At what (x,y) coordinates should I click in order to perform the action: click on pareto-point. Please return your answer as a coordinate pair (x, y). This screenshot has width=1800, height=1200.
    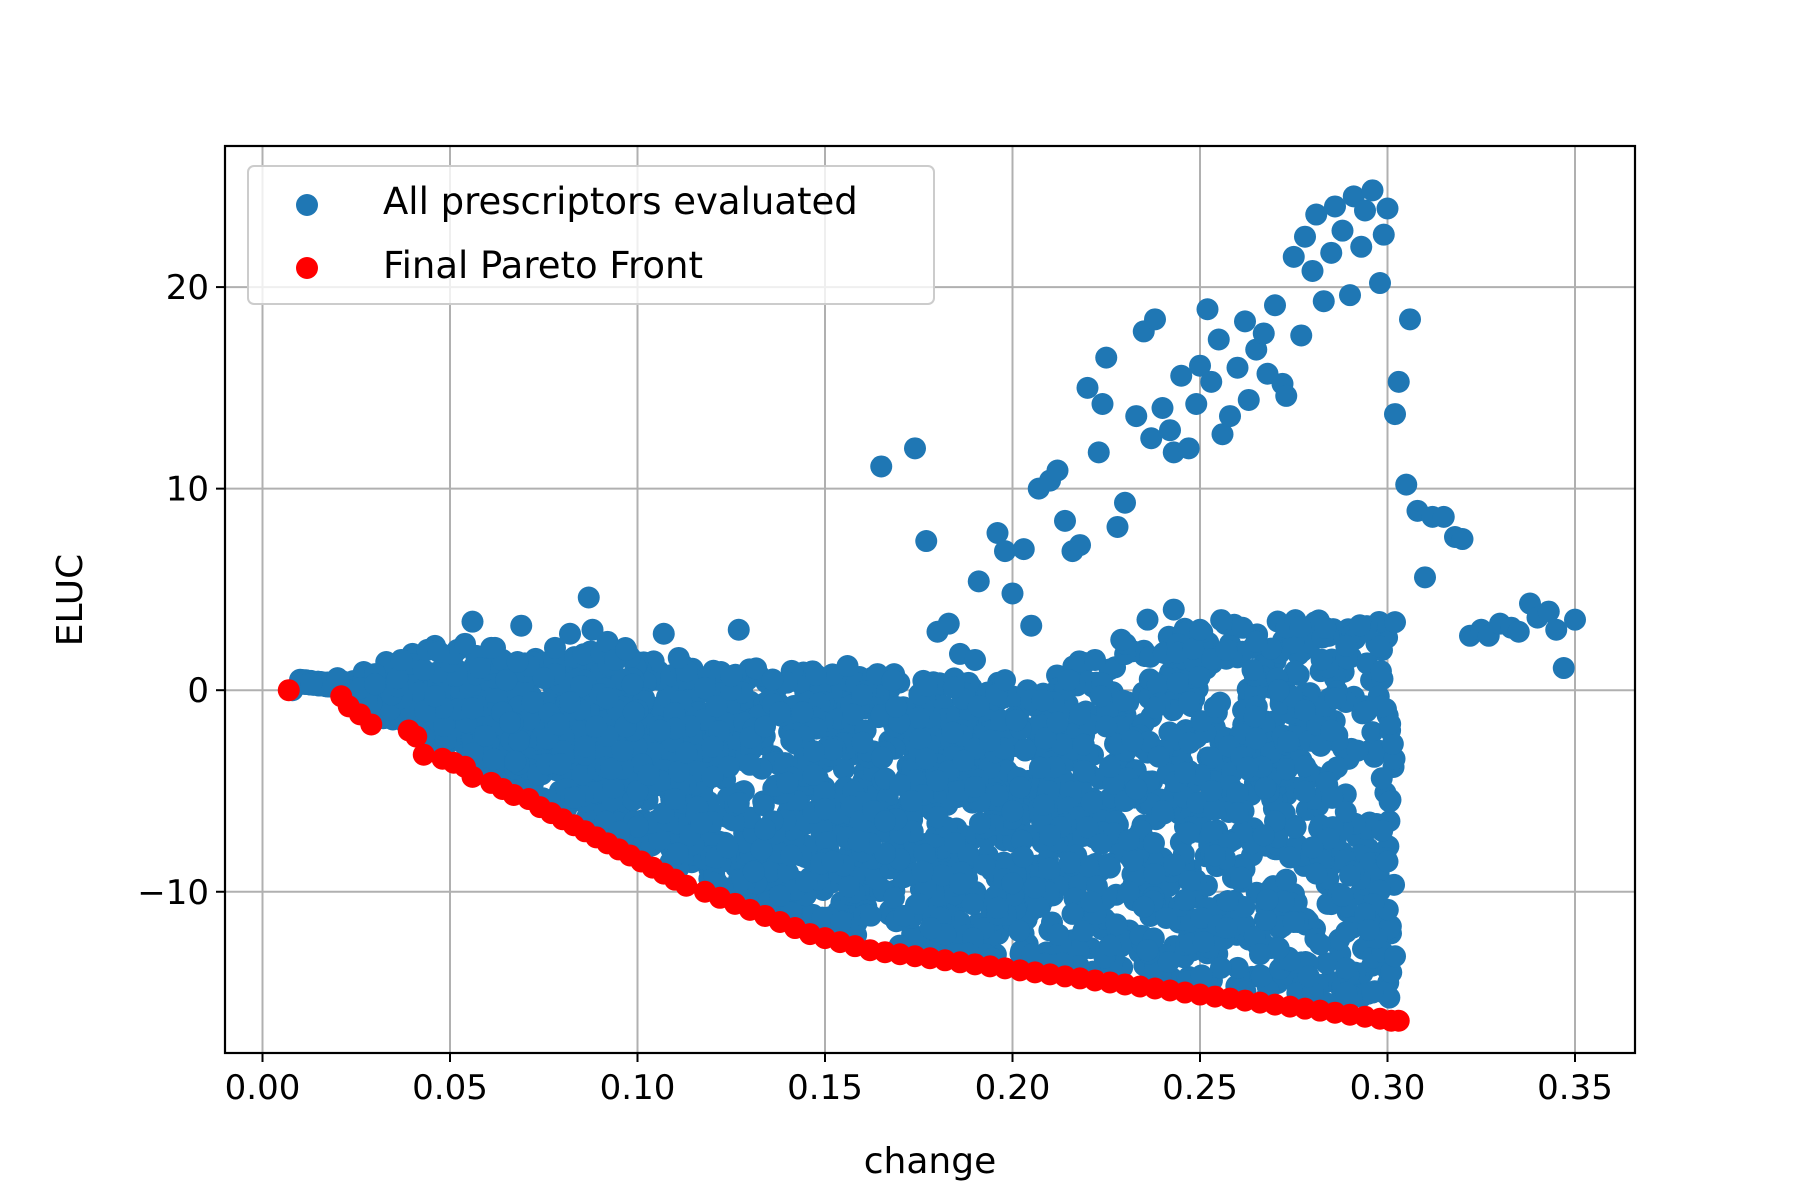
    Looking at the image, I should click on (1398, 1020).